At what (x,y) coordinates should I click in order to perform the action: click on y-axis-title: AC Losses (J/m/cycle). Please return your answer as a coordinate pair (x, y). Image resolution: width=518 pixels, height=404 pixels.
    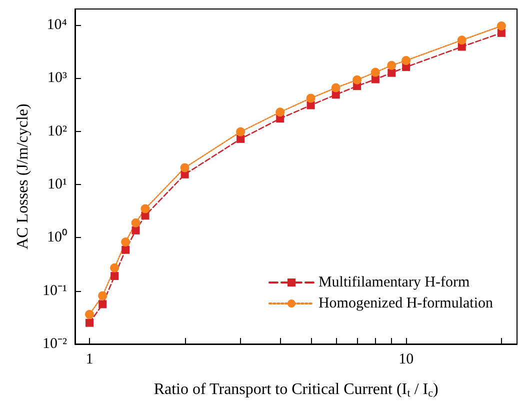
    Looking at the image, I should click on (23, 177).